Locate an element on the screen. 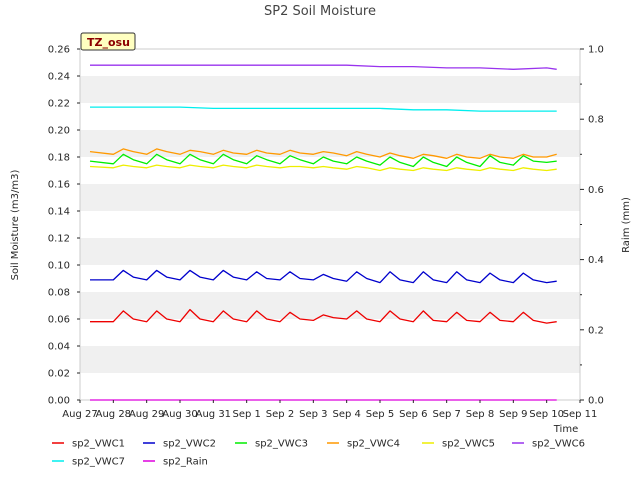  y-tick-label: 0.06 is located at coordinates (59, 320).